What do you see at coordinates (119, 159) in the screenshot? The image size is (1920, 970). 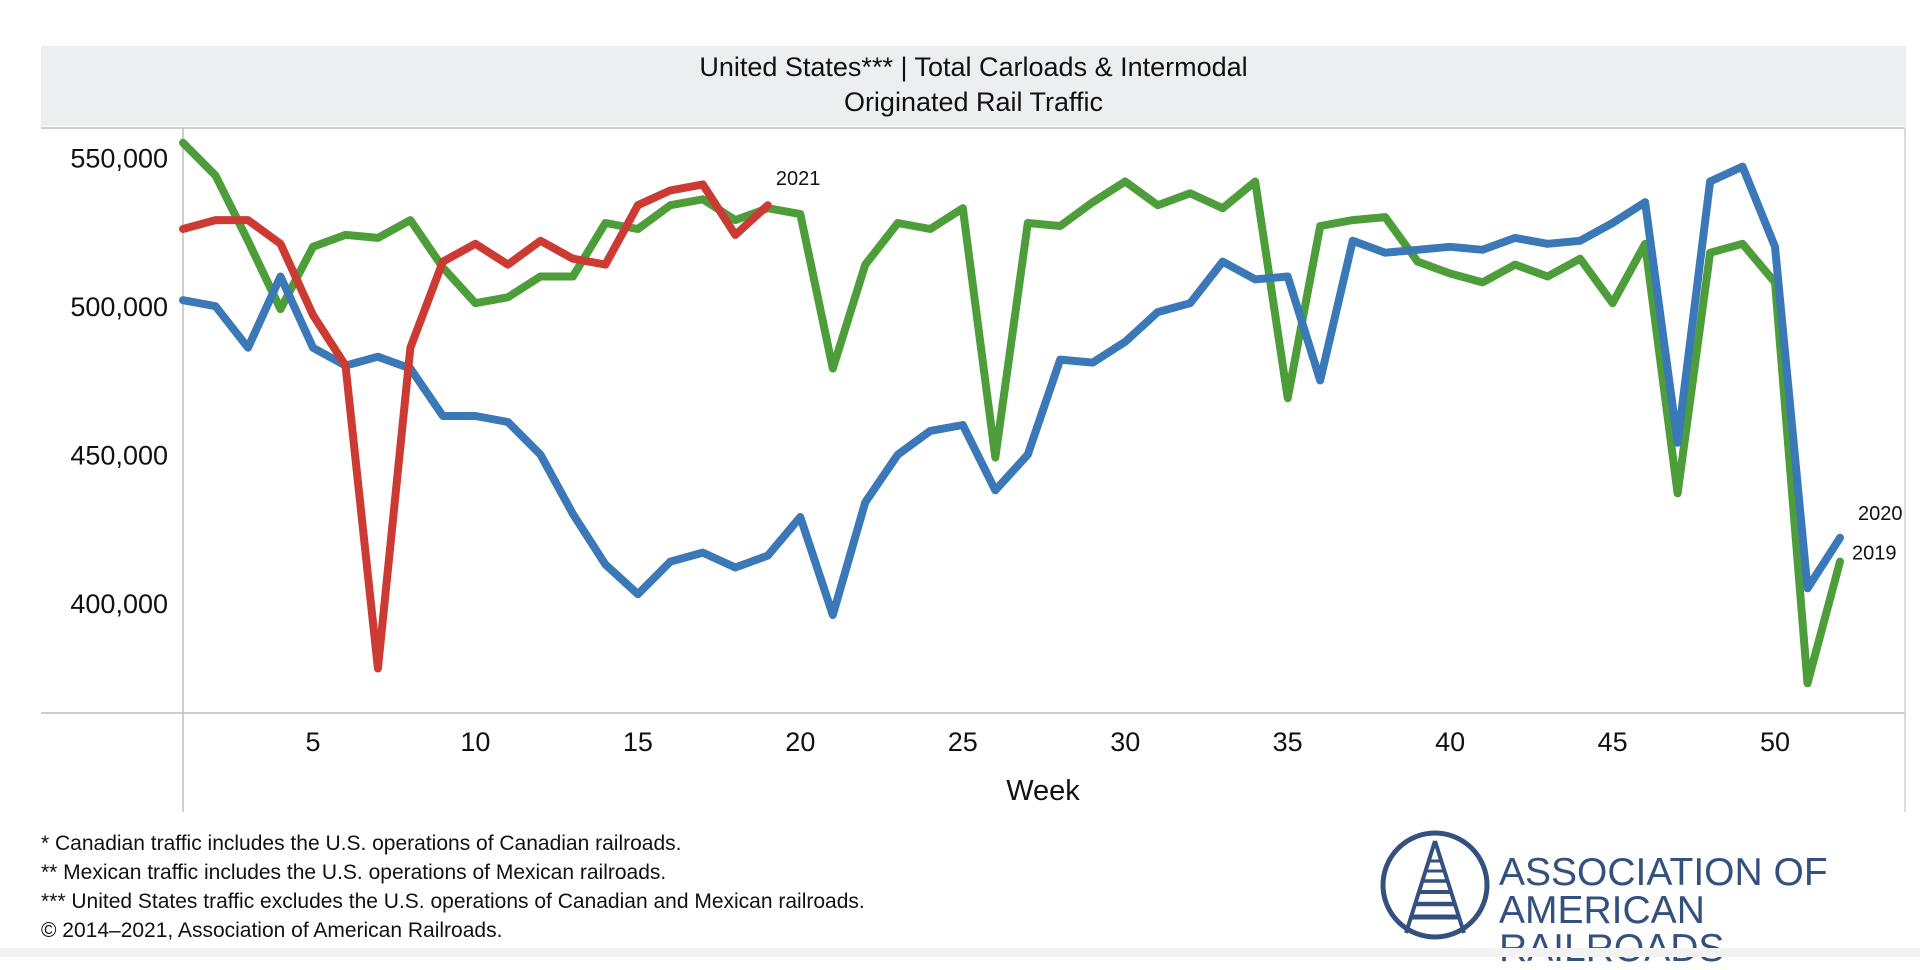 I see `y-tick-label: 550,000` at bounding box center [119, 159].